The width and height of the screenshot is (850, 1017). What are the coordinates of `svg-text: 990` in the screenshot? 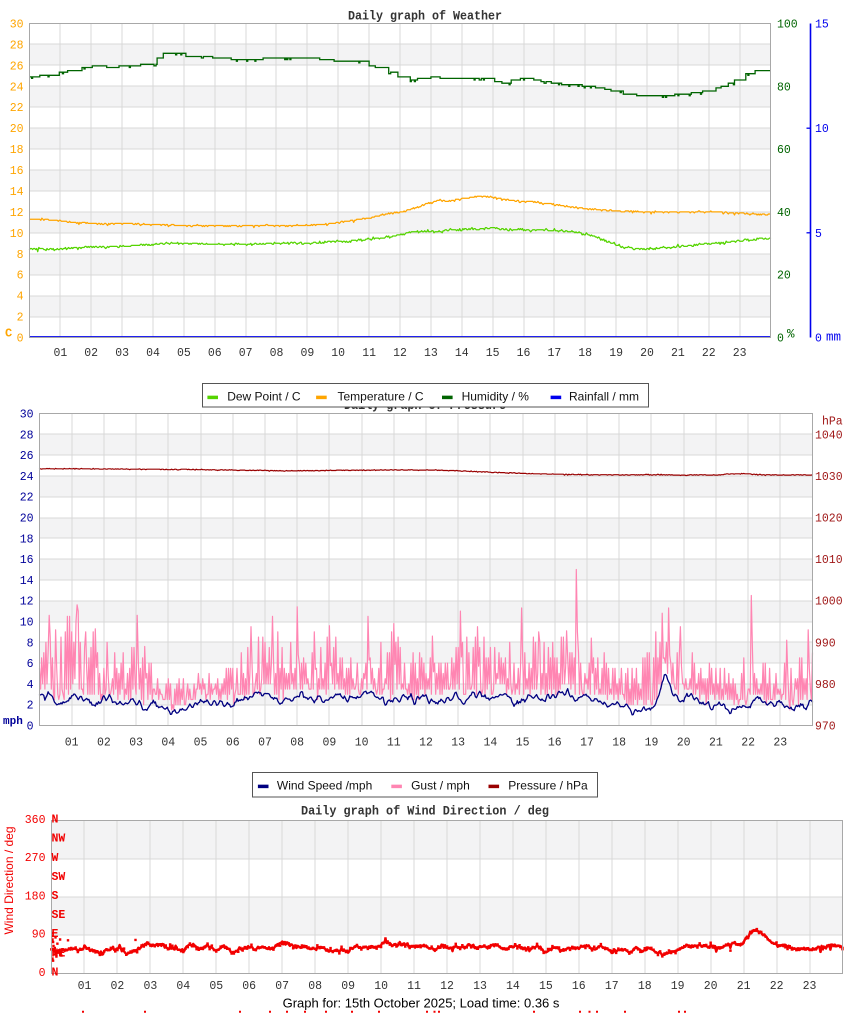 It's located at (825, 643).